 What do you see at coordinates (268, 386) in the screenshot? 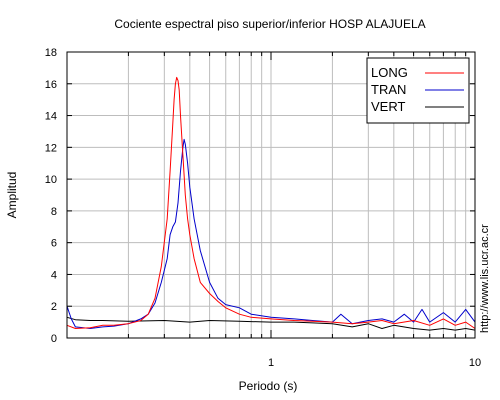
I see `x-axis-title: Periodo (s)` at bounding box center [268, 386].